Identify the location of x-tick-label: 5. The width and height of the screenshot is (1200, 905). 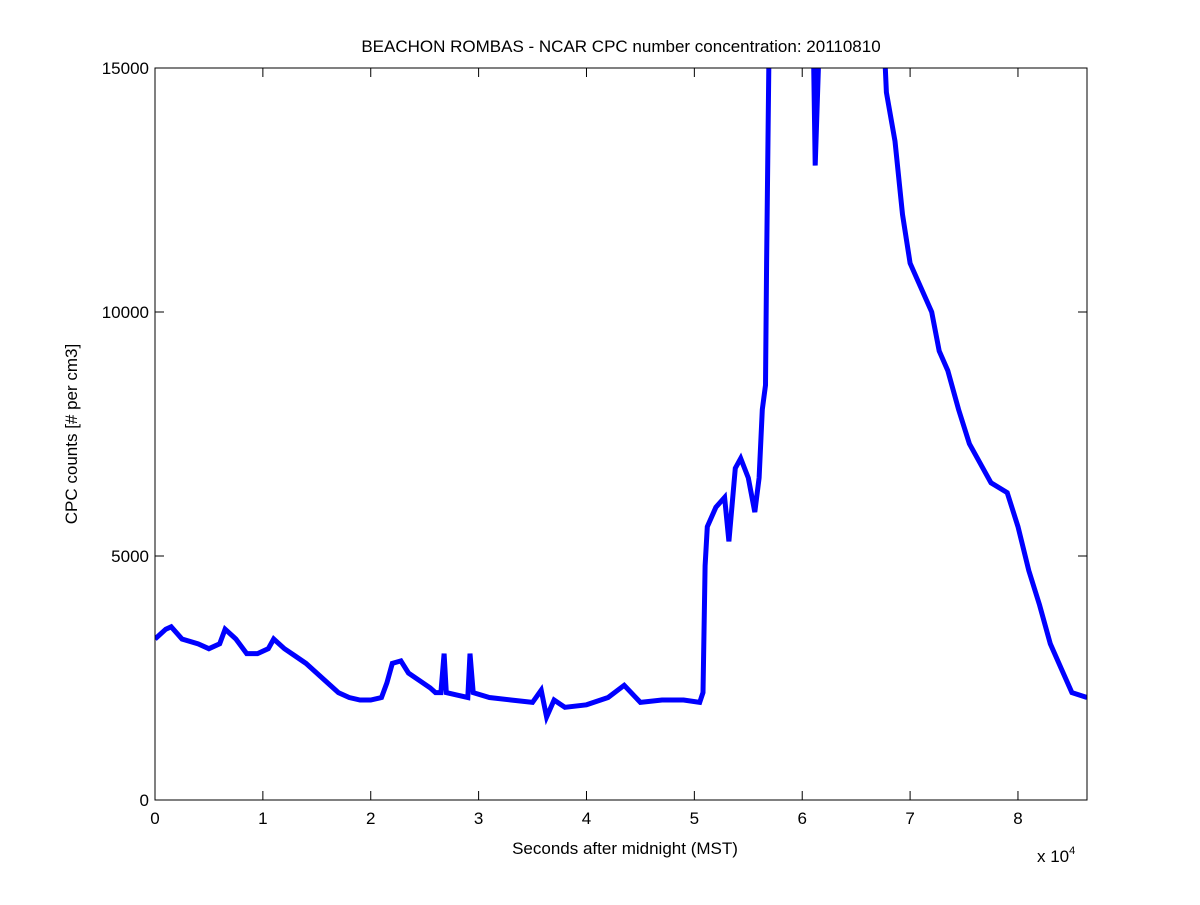
(694, 818).